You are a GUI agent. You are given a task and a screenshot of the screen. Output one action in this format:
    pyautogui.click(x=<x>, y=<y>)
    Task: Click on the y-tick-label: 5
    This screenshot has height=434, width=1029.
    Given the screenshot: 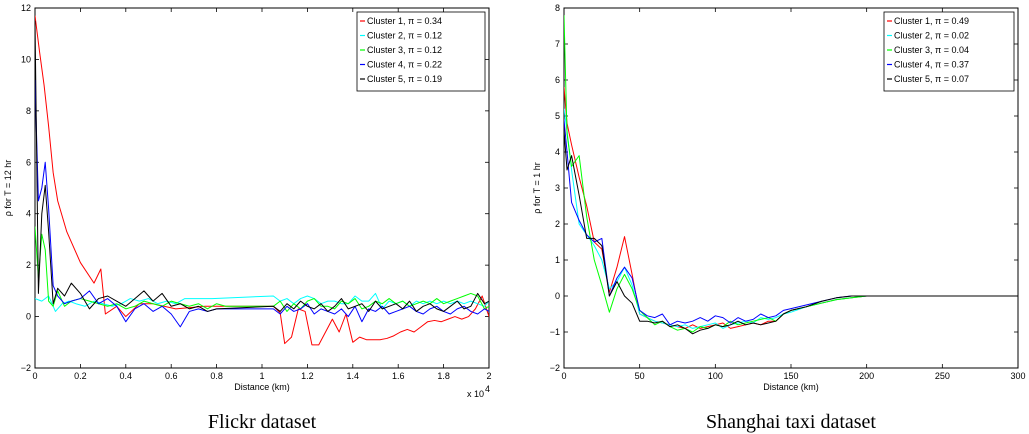 What is the action you would take?
    pyautogui.click(x=557, y=116)
    